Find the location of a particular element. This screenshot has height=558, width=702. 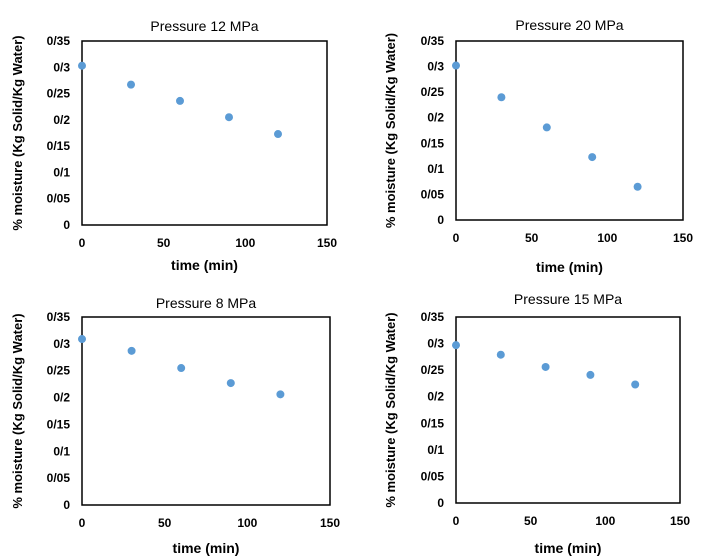

chart-title: Pressure 15 MPa is located at coordinates (568, 299).